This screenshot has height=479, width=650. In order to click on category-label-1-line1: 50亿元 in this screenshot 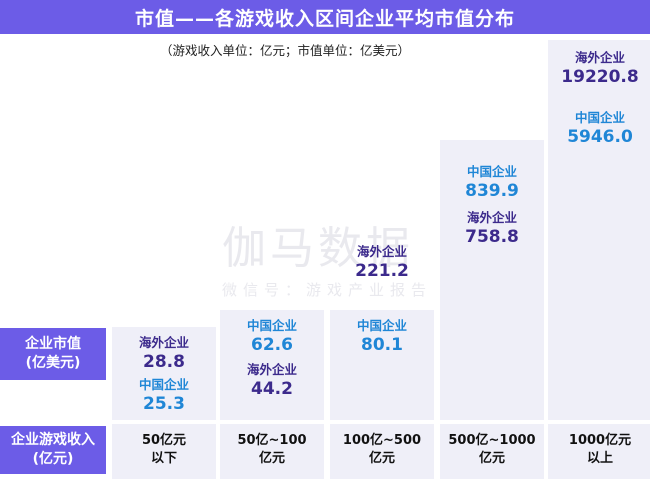, I will do `click(164, 440)`.